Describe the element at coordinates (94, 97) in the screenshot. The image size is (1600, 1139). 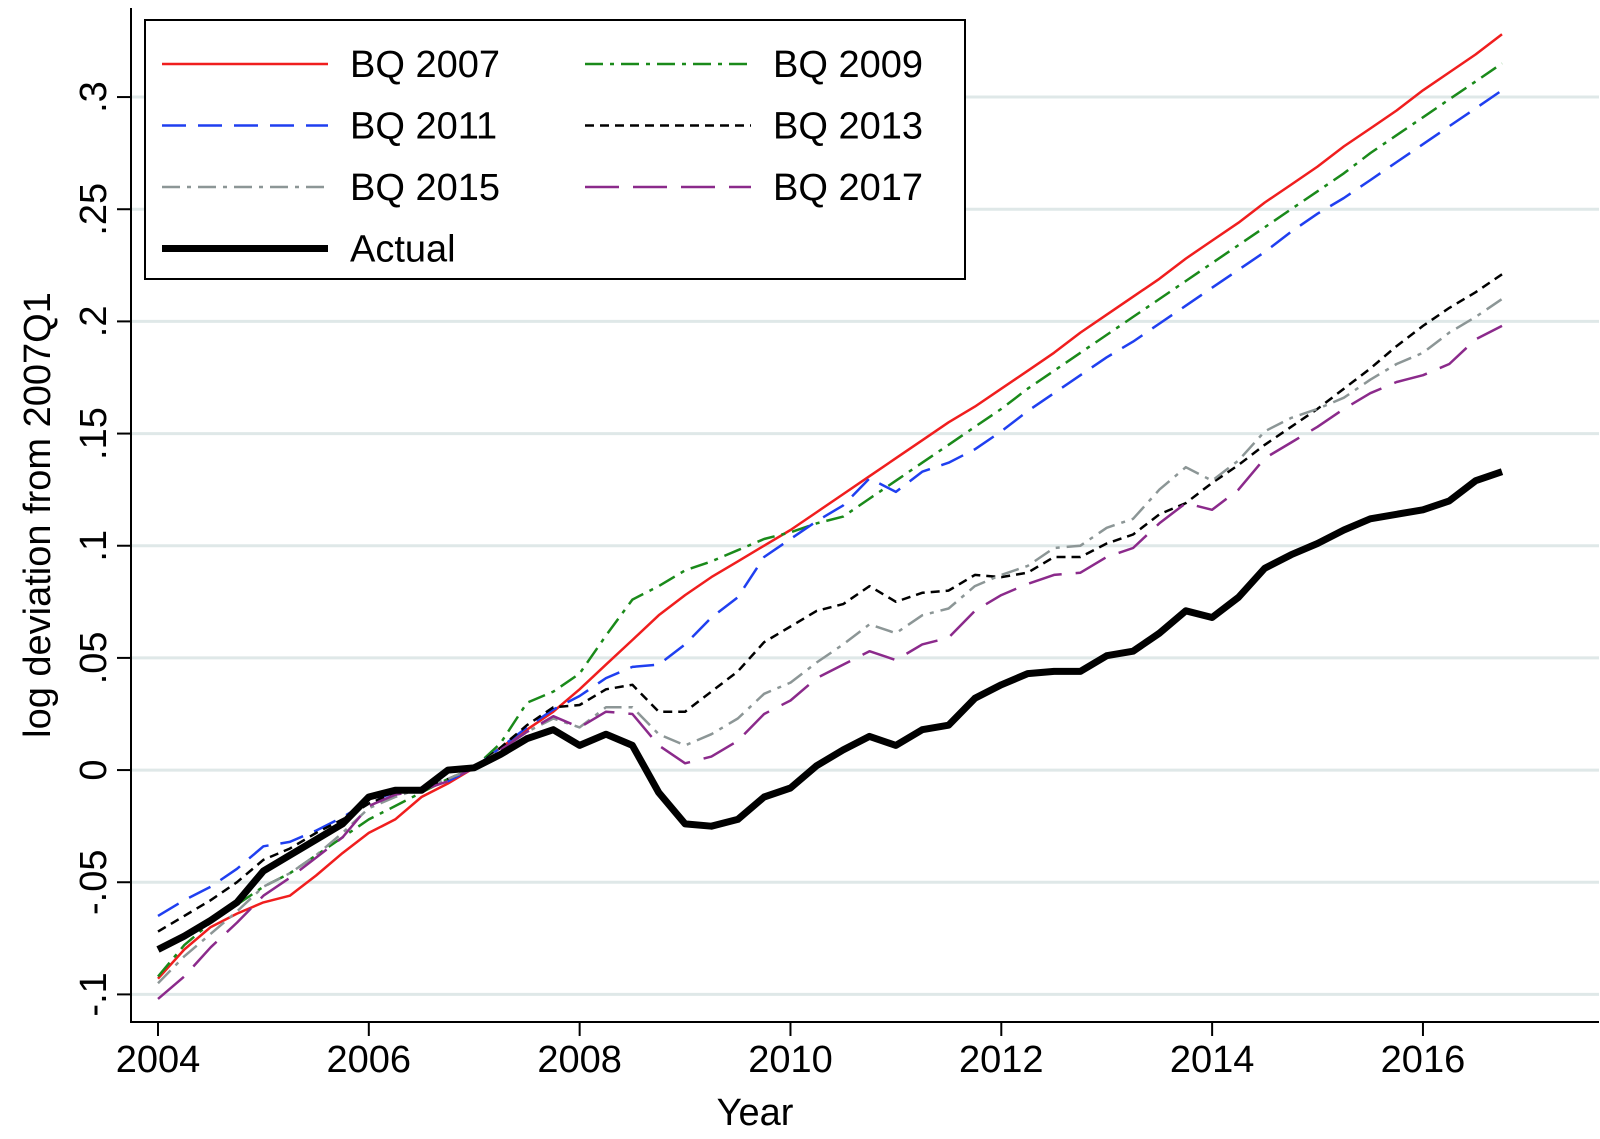
I see `y-tick-label: .3` at that location.